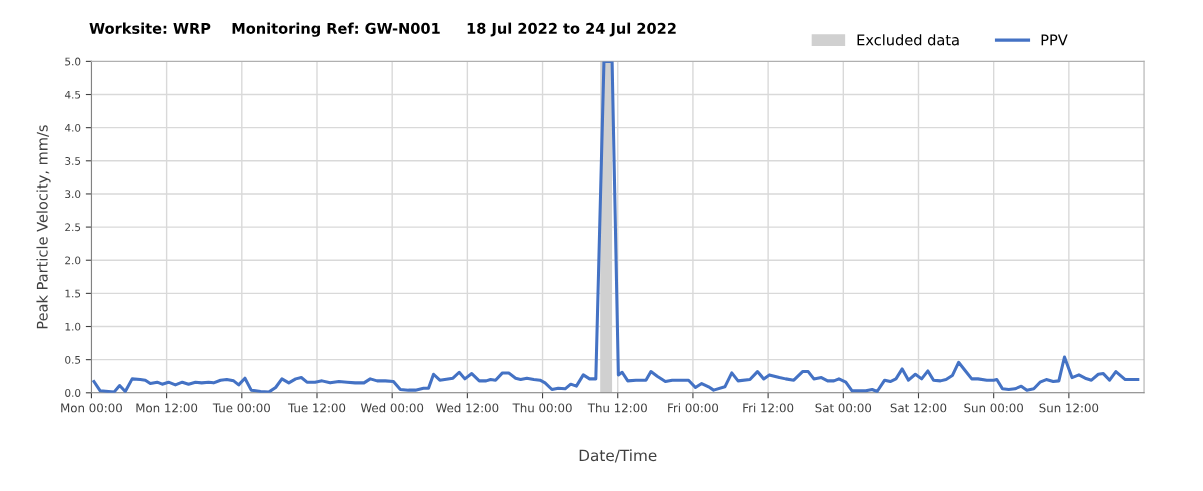 The image size is (1203, 491). What do you see at coordinates (73, 61) in the screenshot?
I see `y-tick-label: 5.0` at bounding box center [73, 61].